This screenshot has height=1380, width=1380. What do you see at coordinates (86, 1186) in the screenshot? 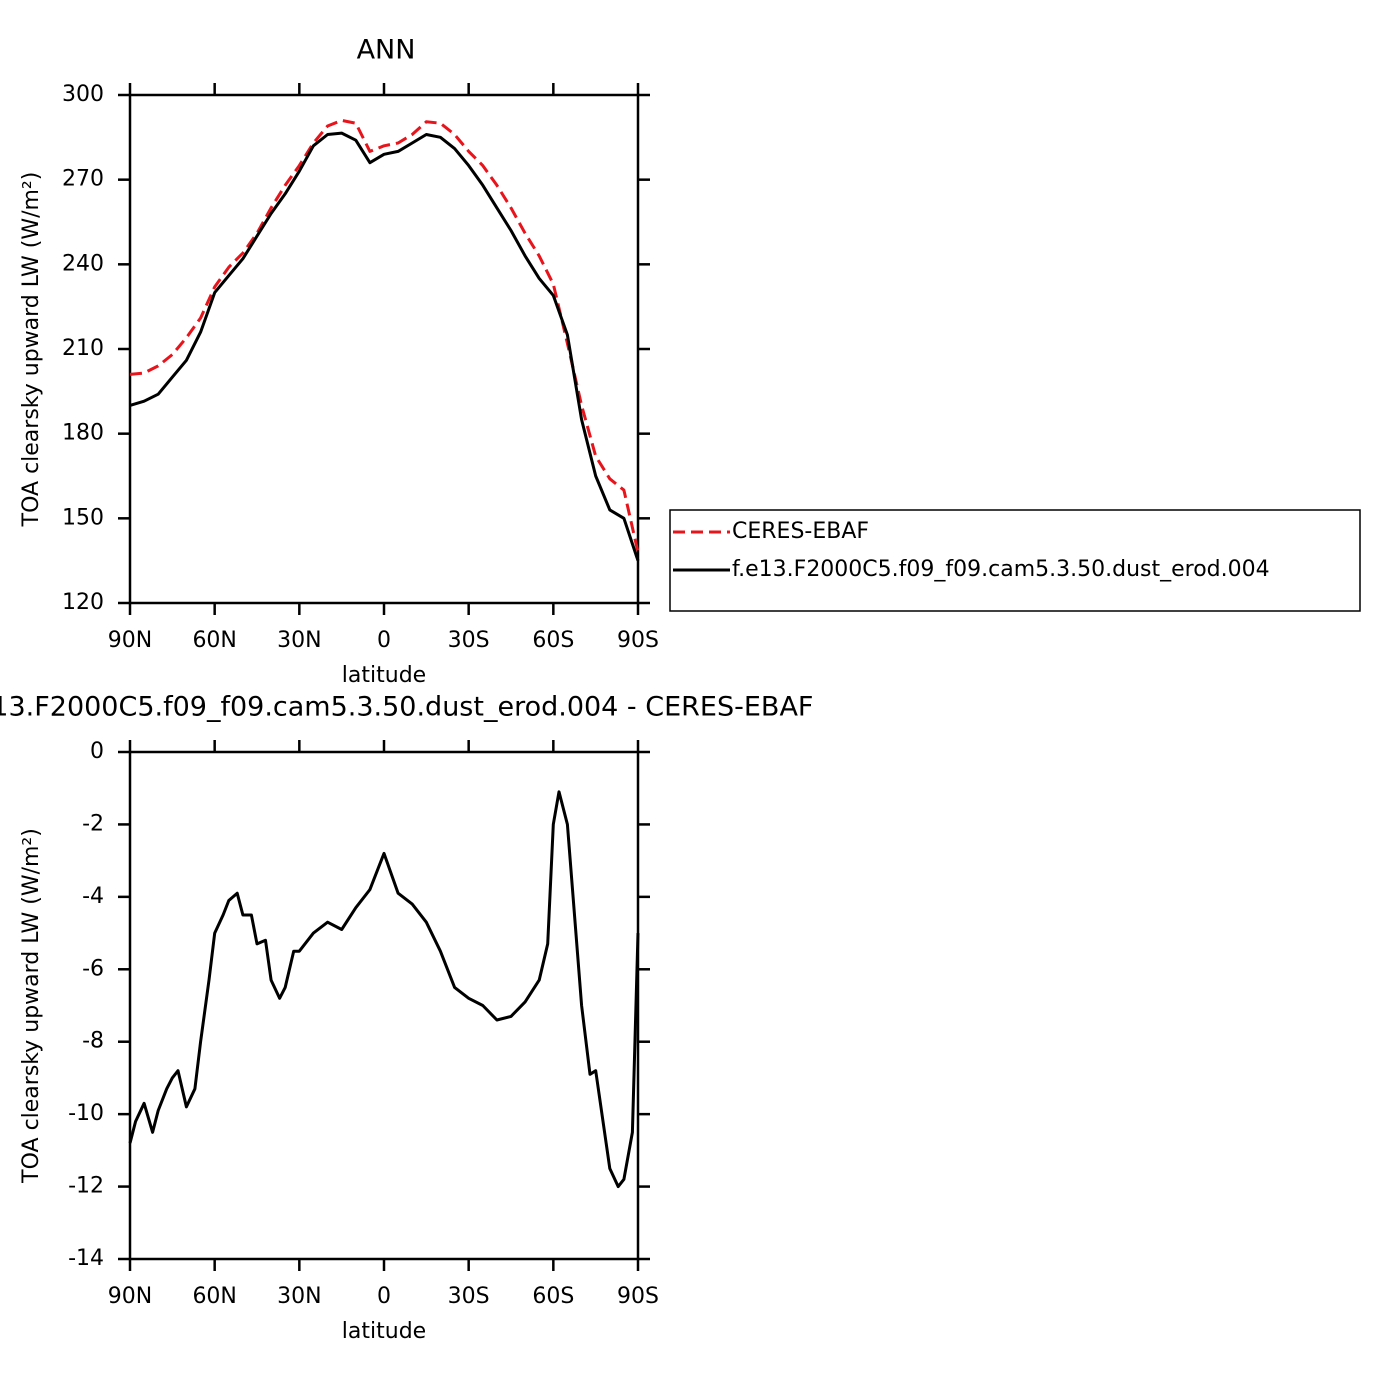
I see `y-tick-label: -12` at bounding box center [86, 1186].